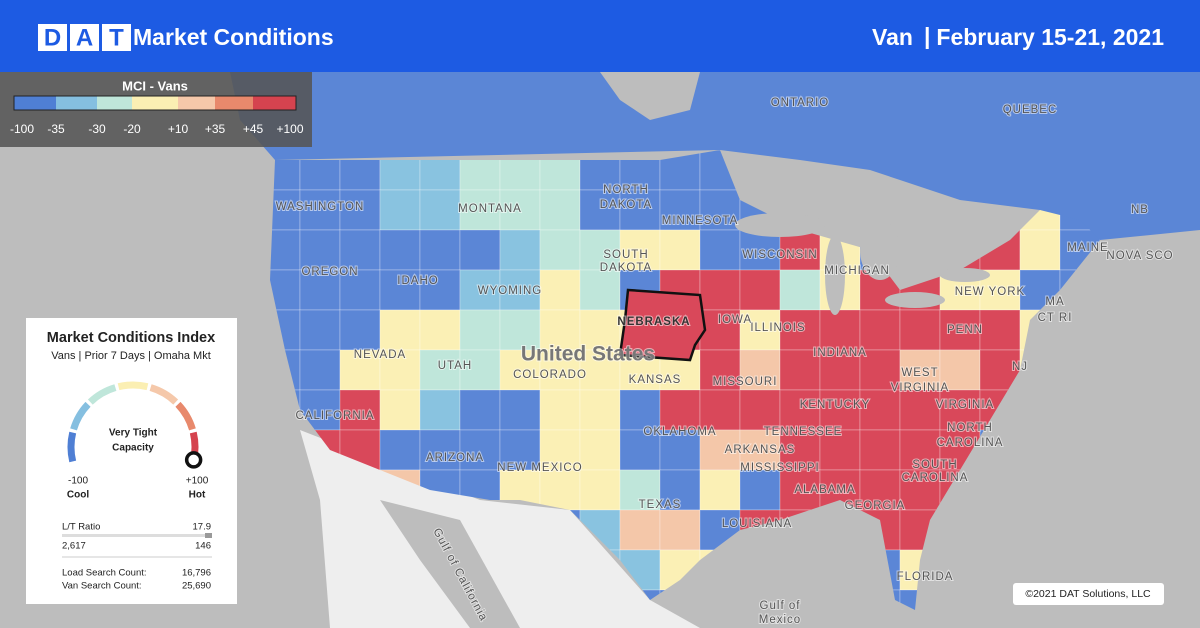 The height and width of the screenshot is (628, 1200). I want to click on map-label: NB, so click(1140, 210).